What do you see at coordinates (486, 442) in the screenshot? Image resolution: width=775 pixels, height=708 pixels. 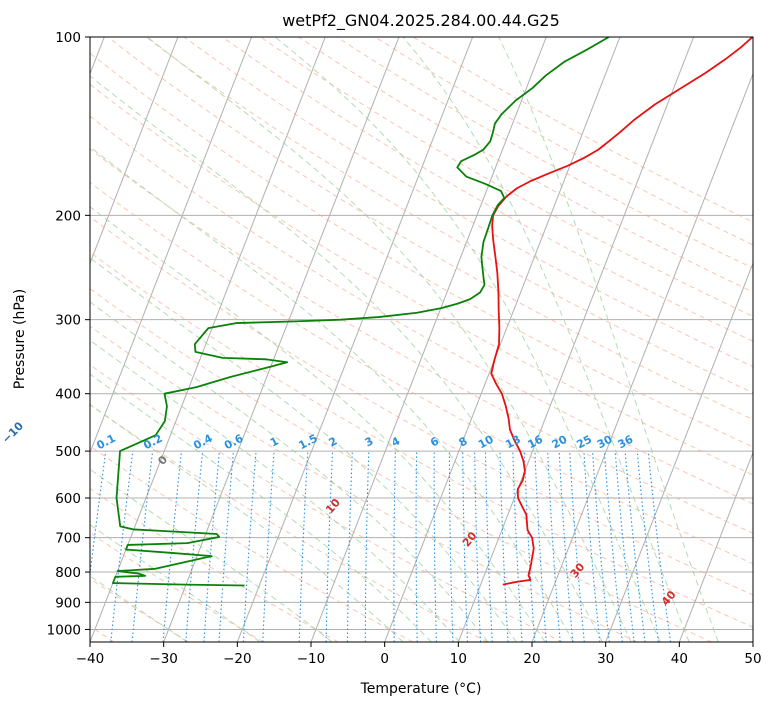 I see `mixing-ratio-label: 10` at bounding box center [486, 442].